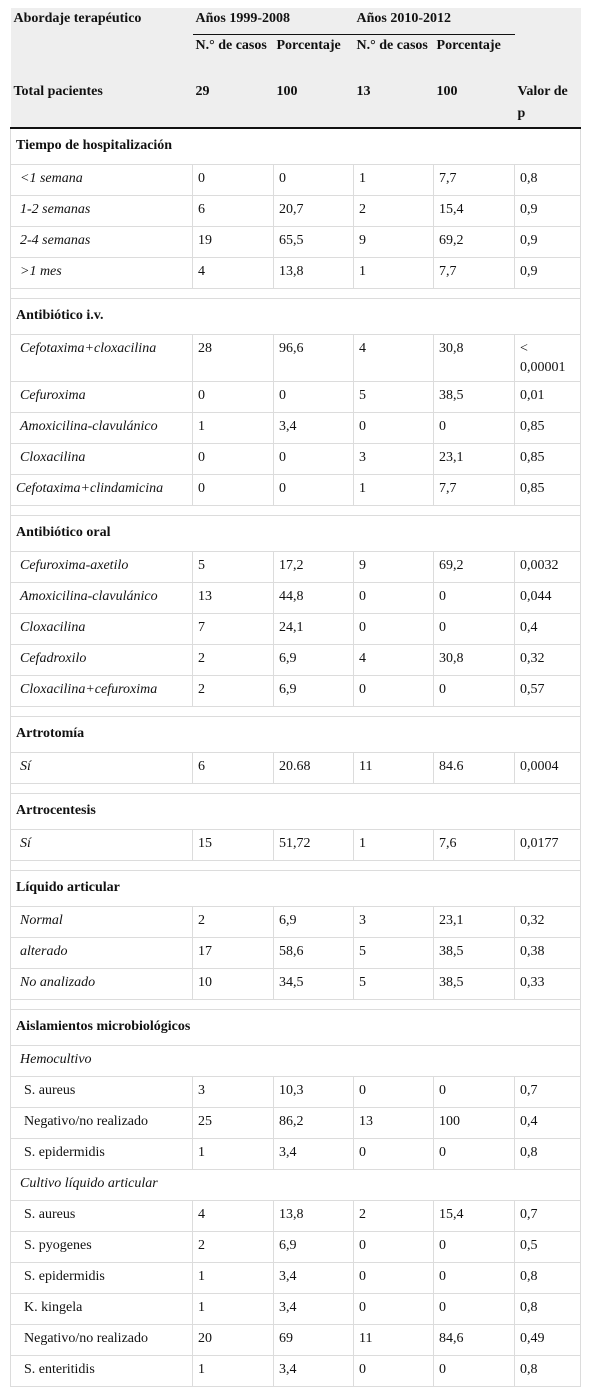 The width and height of the screenshot is (590, 1387). What do you see at coordinates (548, 845) in the screenshot?
I see `cell-p-value: 0,0177` at bounding box center [548, 845].